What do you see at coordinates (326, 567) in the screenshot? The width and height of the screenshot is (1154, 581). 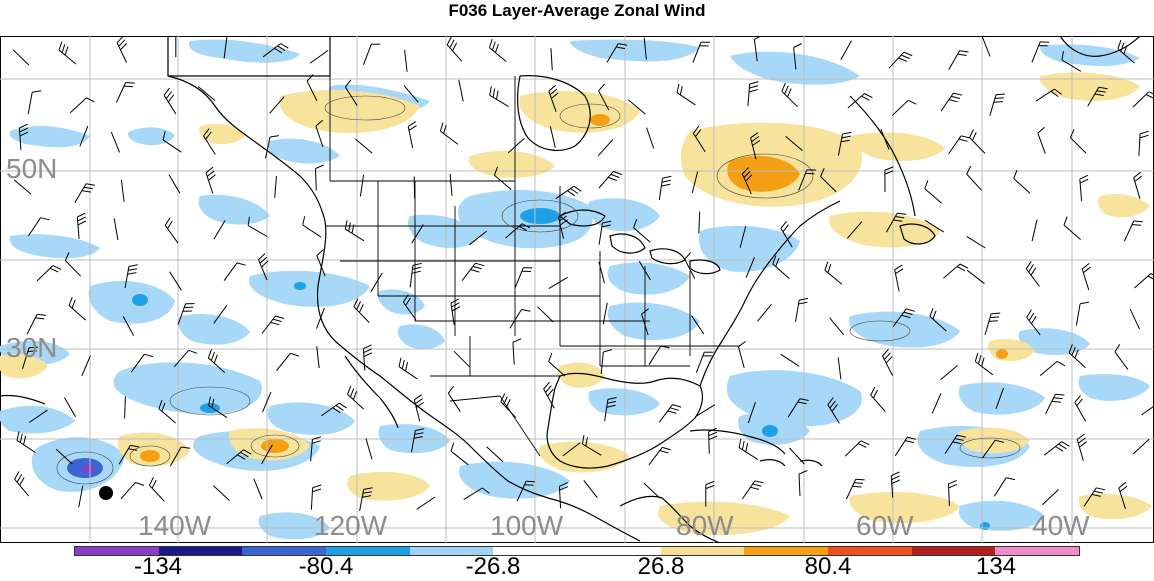 I see `colorbar-tick-neg80: -80.4` at bounding box center [326, 567].